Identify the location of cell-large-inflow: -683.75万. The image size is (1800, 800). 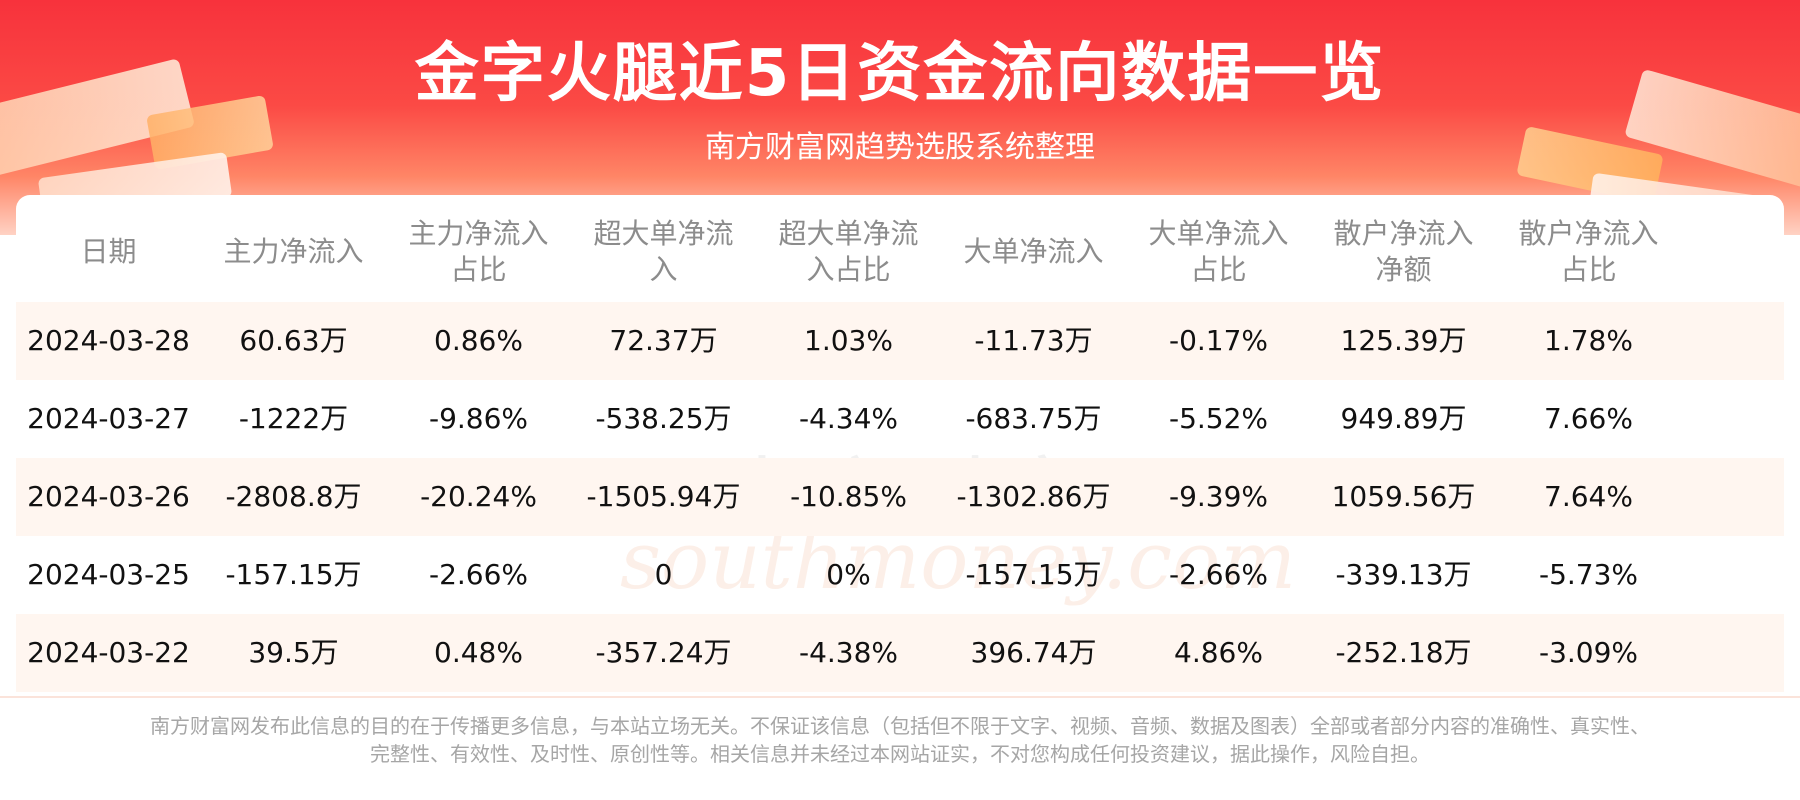
(1033, 418).